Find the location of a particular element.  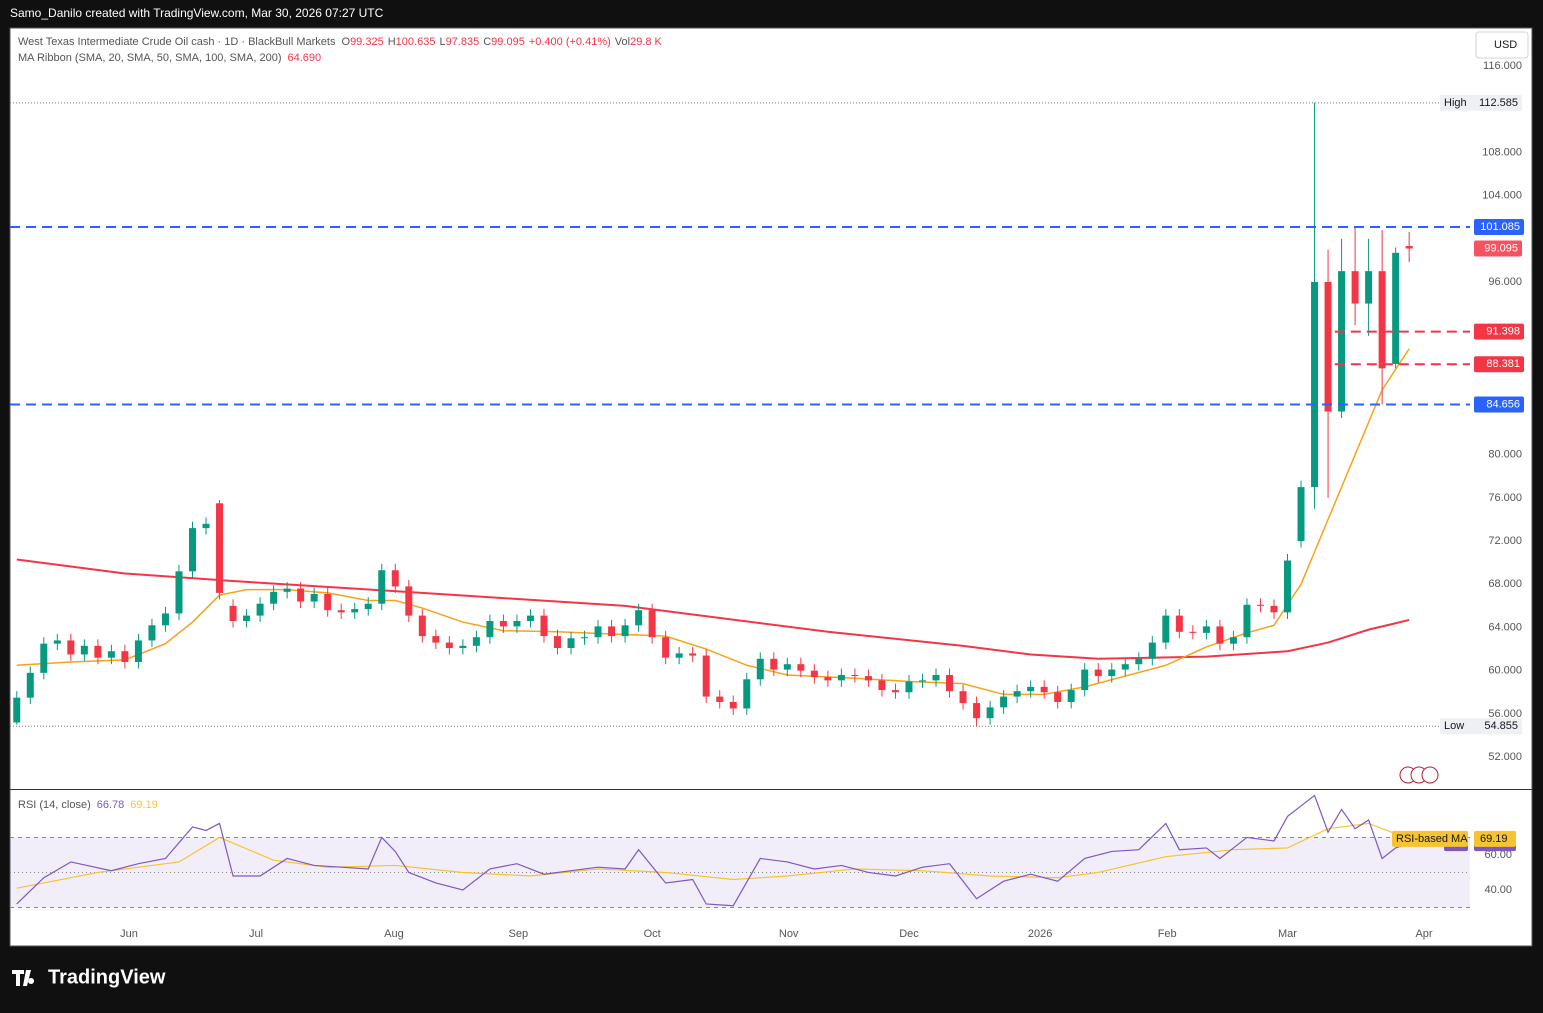

rsi-title: RSI (14, close) is located at coordinates (54, 805).